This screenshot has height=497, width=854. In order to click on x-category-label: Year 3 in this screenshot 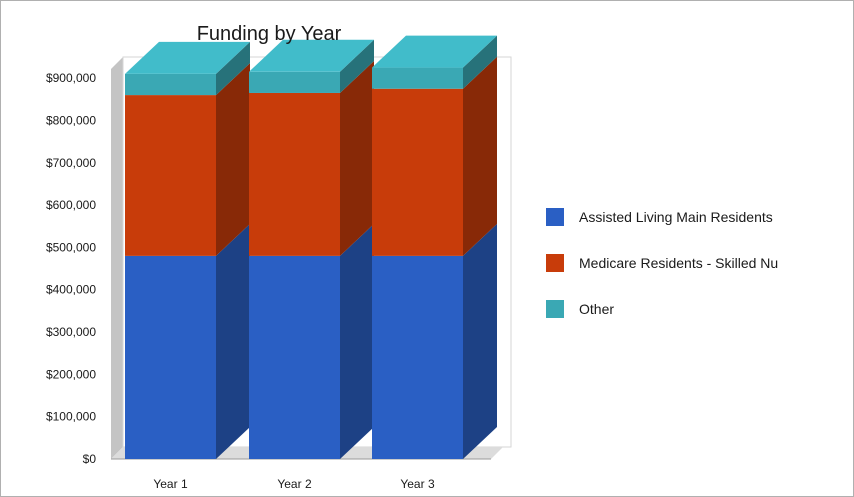, I will do `click(417, 484)`.